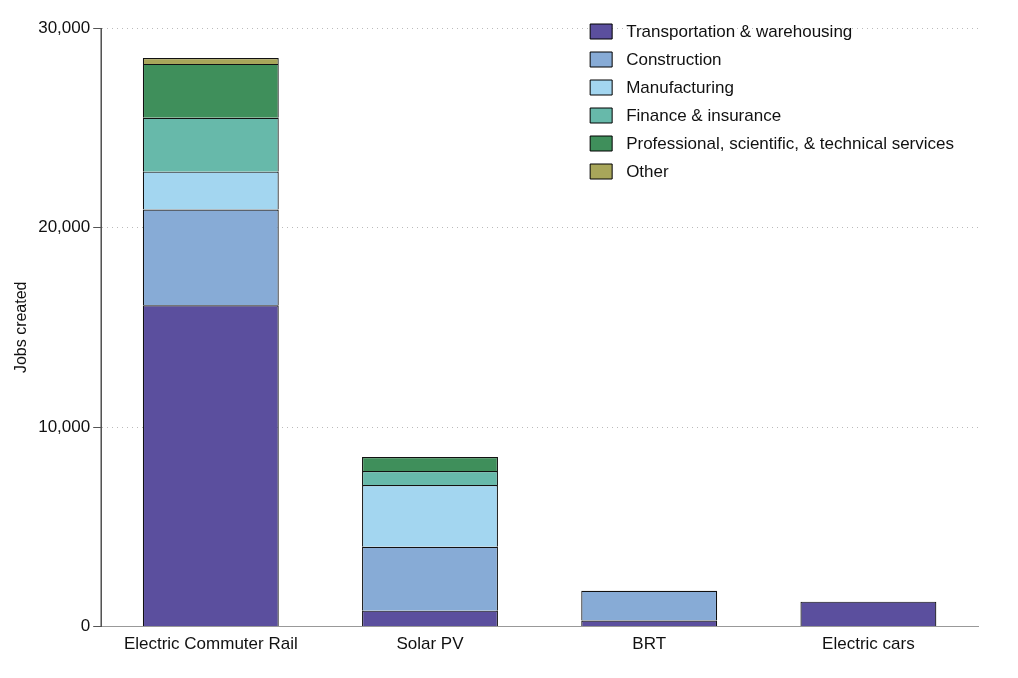  Describe the element at coordinates (64, 27) in the screenshot. I see `y-tick-label: 30,000` at that location.